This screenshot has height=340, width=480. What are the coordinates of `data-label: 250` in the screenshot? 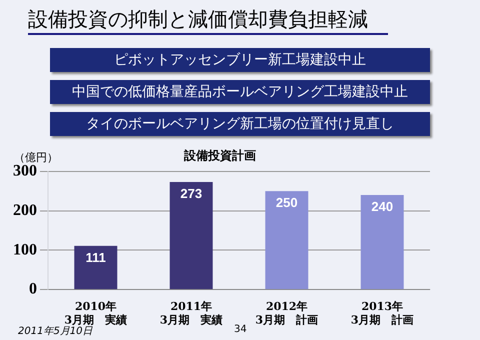 It's located at (287, 202).